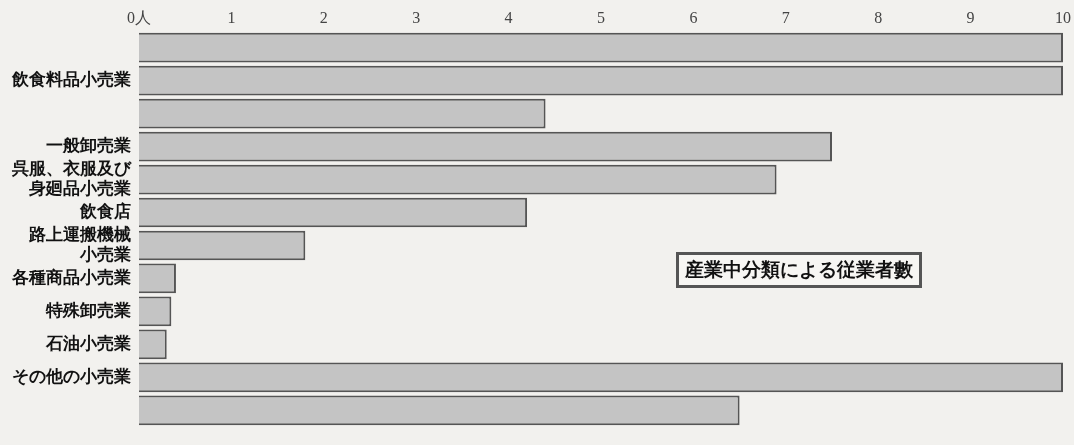 The height and width of the screenshot is (445, 1074). Describe the element at coordinates (878, 17) in the screenshot. I see `x-tick-label: 8` at that location.